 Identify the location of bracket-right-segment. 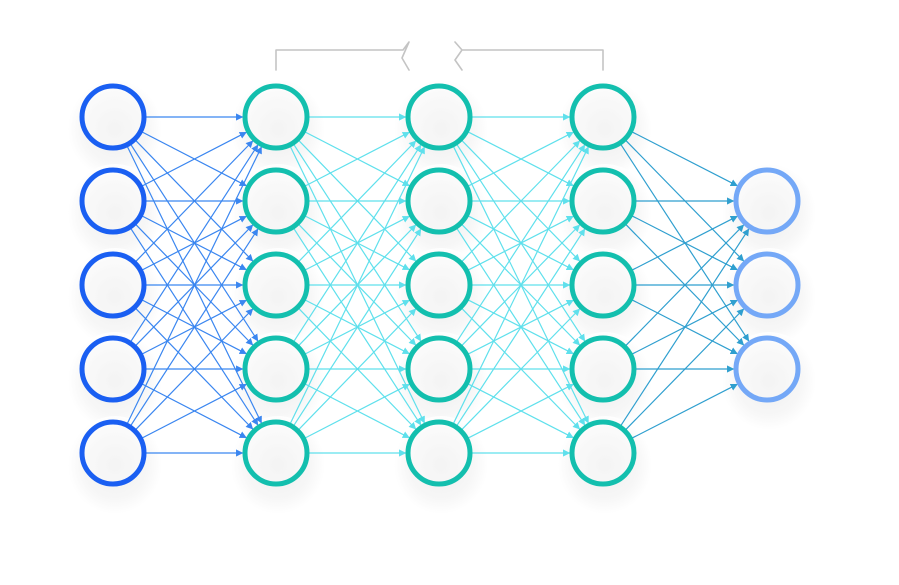
(529, 56).